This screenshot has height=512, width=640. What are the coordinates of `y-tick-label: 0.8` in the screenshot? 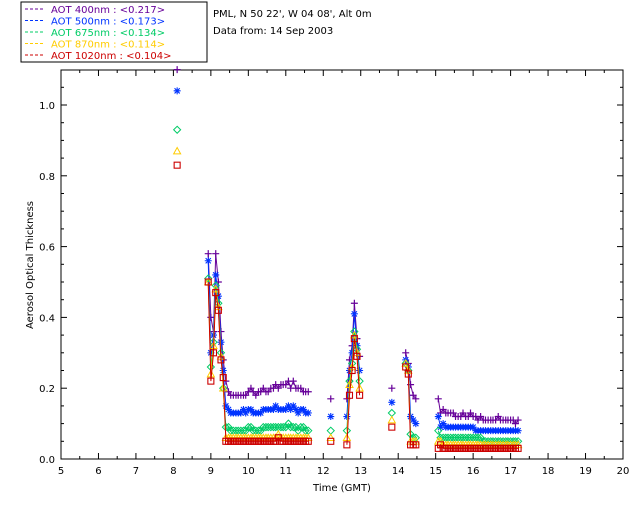 It's located at (47, 177).